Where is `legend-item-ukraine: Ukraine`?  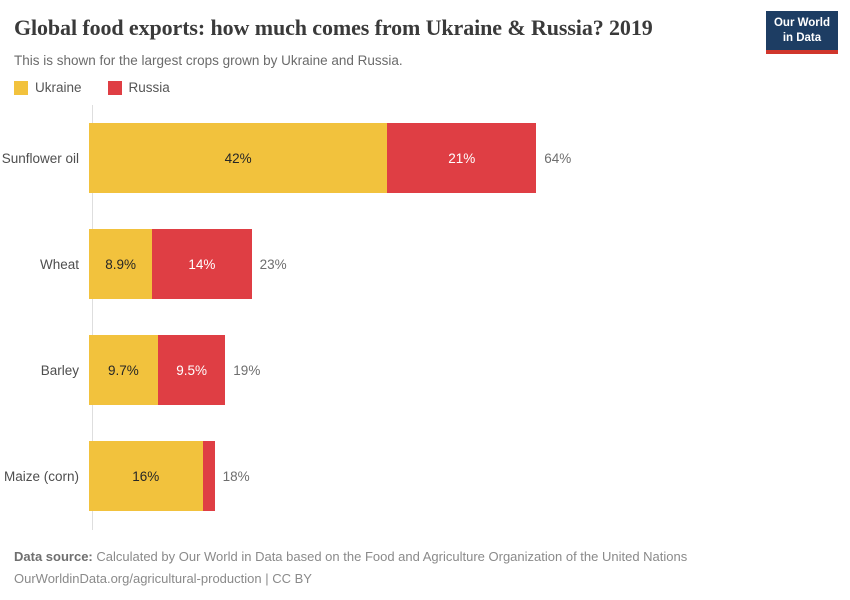 legend-item-ukraine: Ukraine is located at coordinates (48, 87).